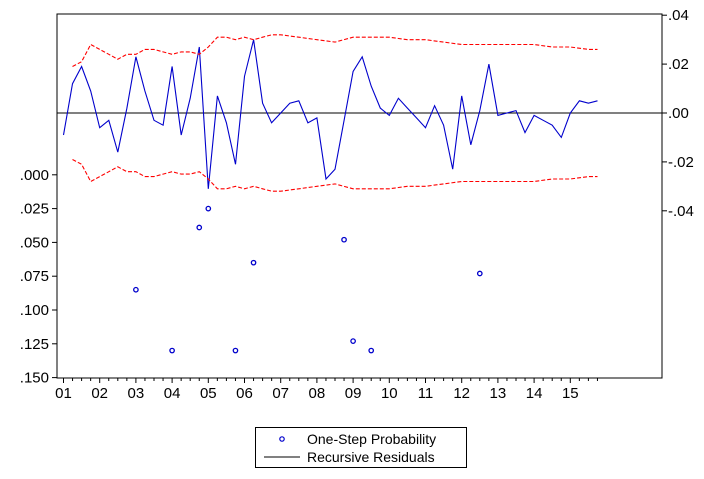 This screenshot has width=704, height=479. Describe the element at coordinates (498, 393) in the screenshot. I see `x-tick-label: 13` at that location.